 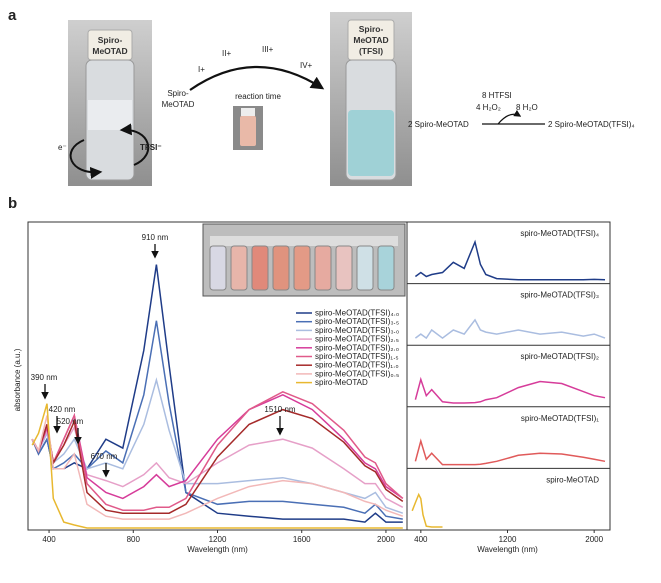 What do you see at coordinates (257, 78) in the screenshot?
I see `reaction-arrow` at bounding box center [257, 78].